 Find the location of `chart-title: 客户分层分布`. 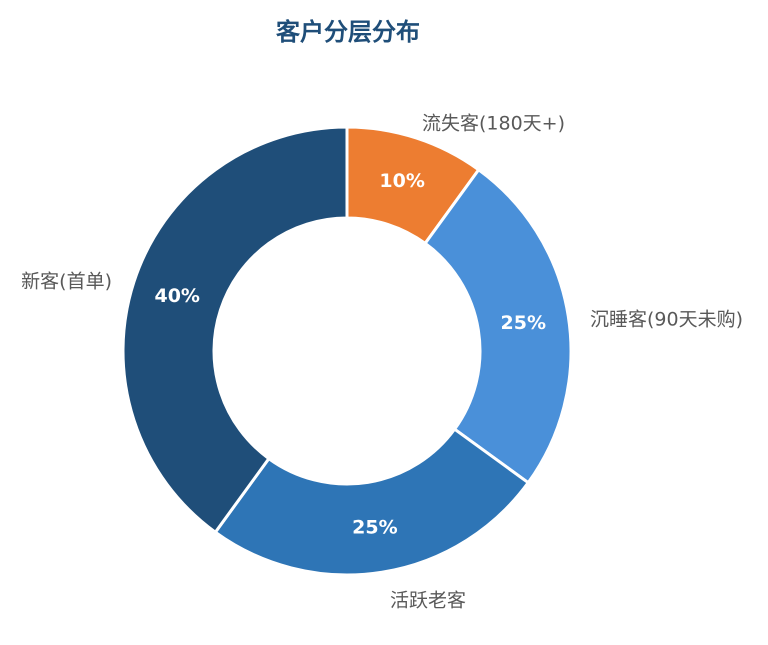

chart-title: 客户分层分布 is located at coordinates (348, 32).